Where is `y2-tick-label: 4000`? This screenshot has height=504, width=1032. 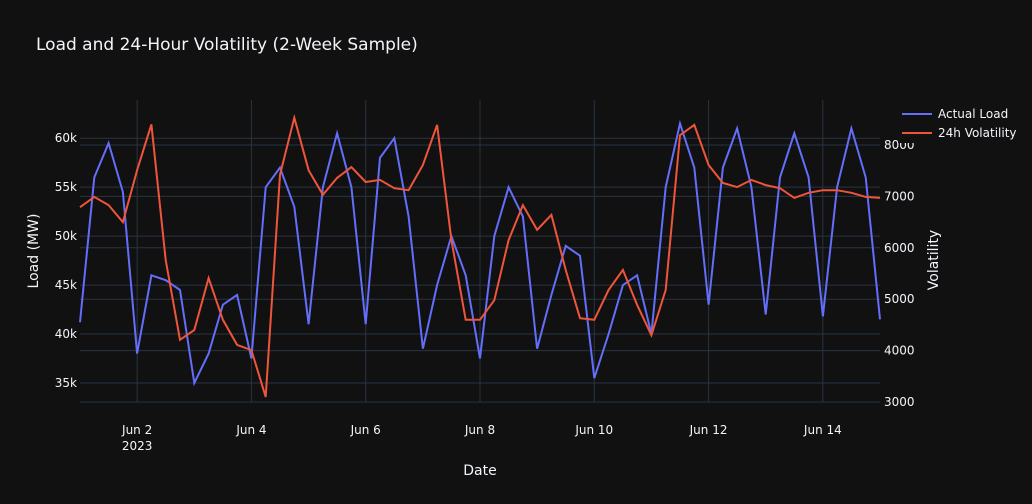
y2-tick-label: 4000 is located at coordinates (899, 351).